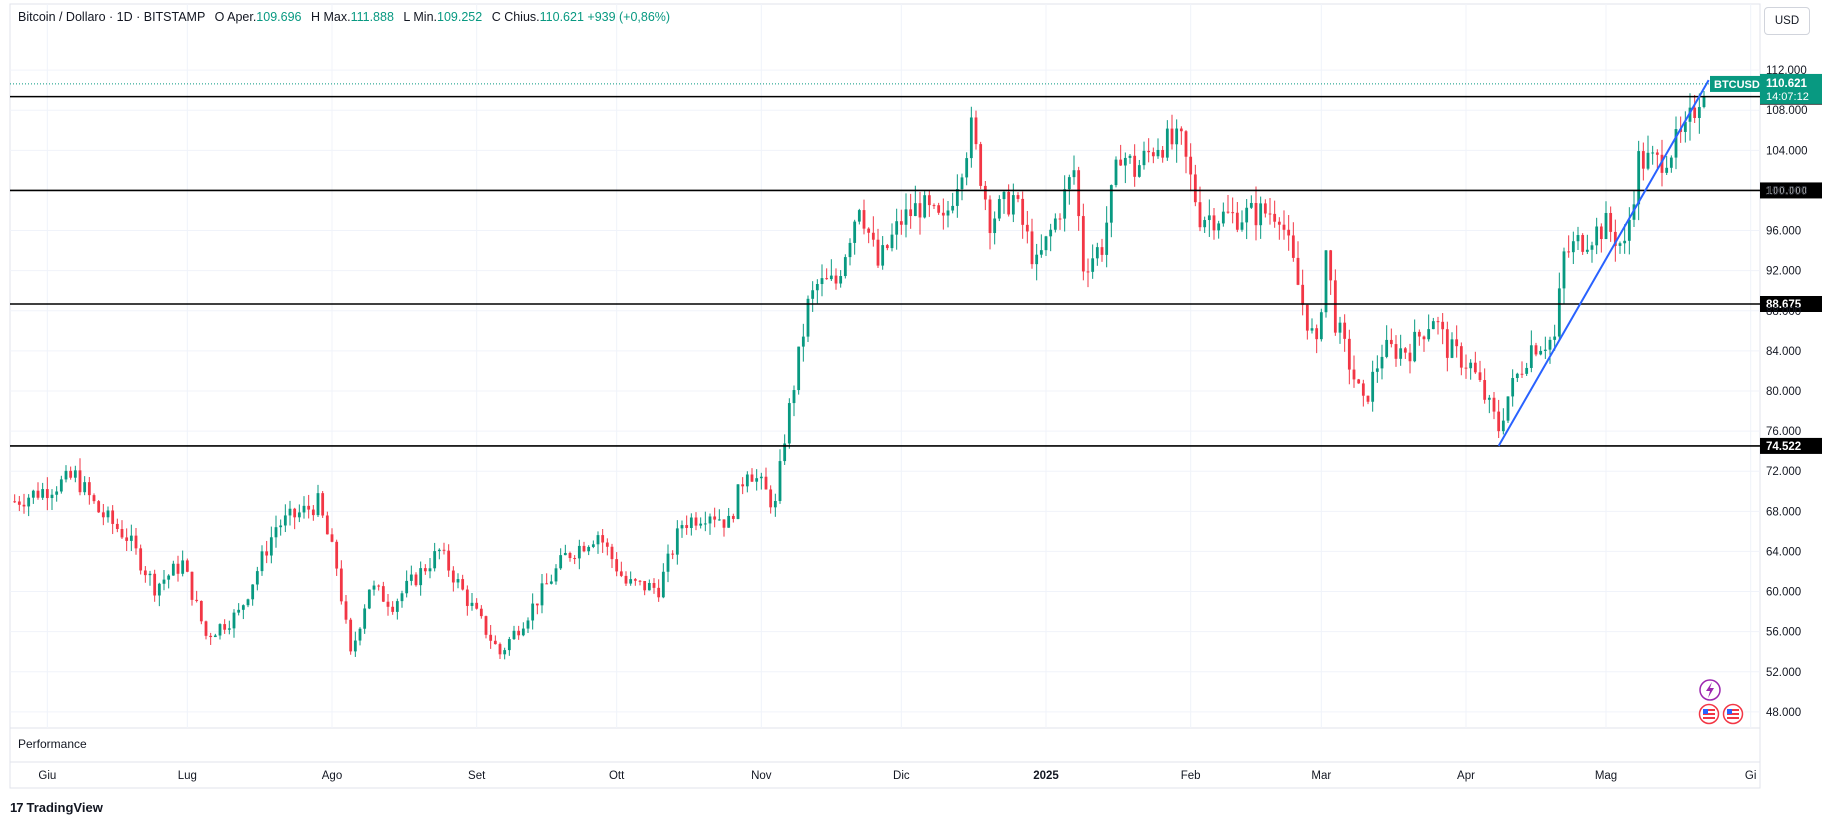 Image resolution: width=1835 pixels, height=825 pixels. Describe the element at coordinates (629, 17) in the screenshot. I see `change-value: +939 (+0,86%)` at that location.